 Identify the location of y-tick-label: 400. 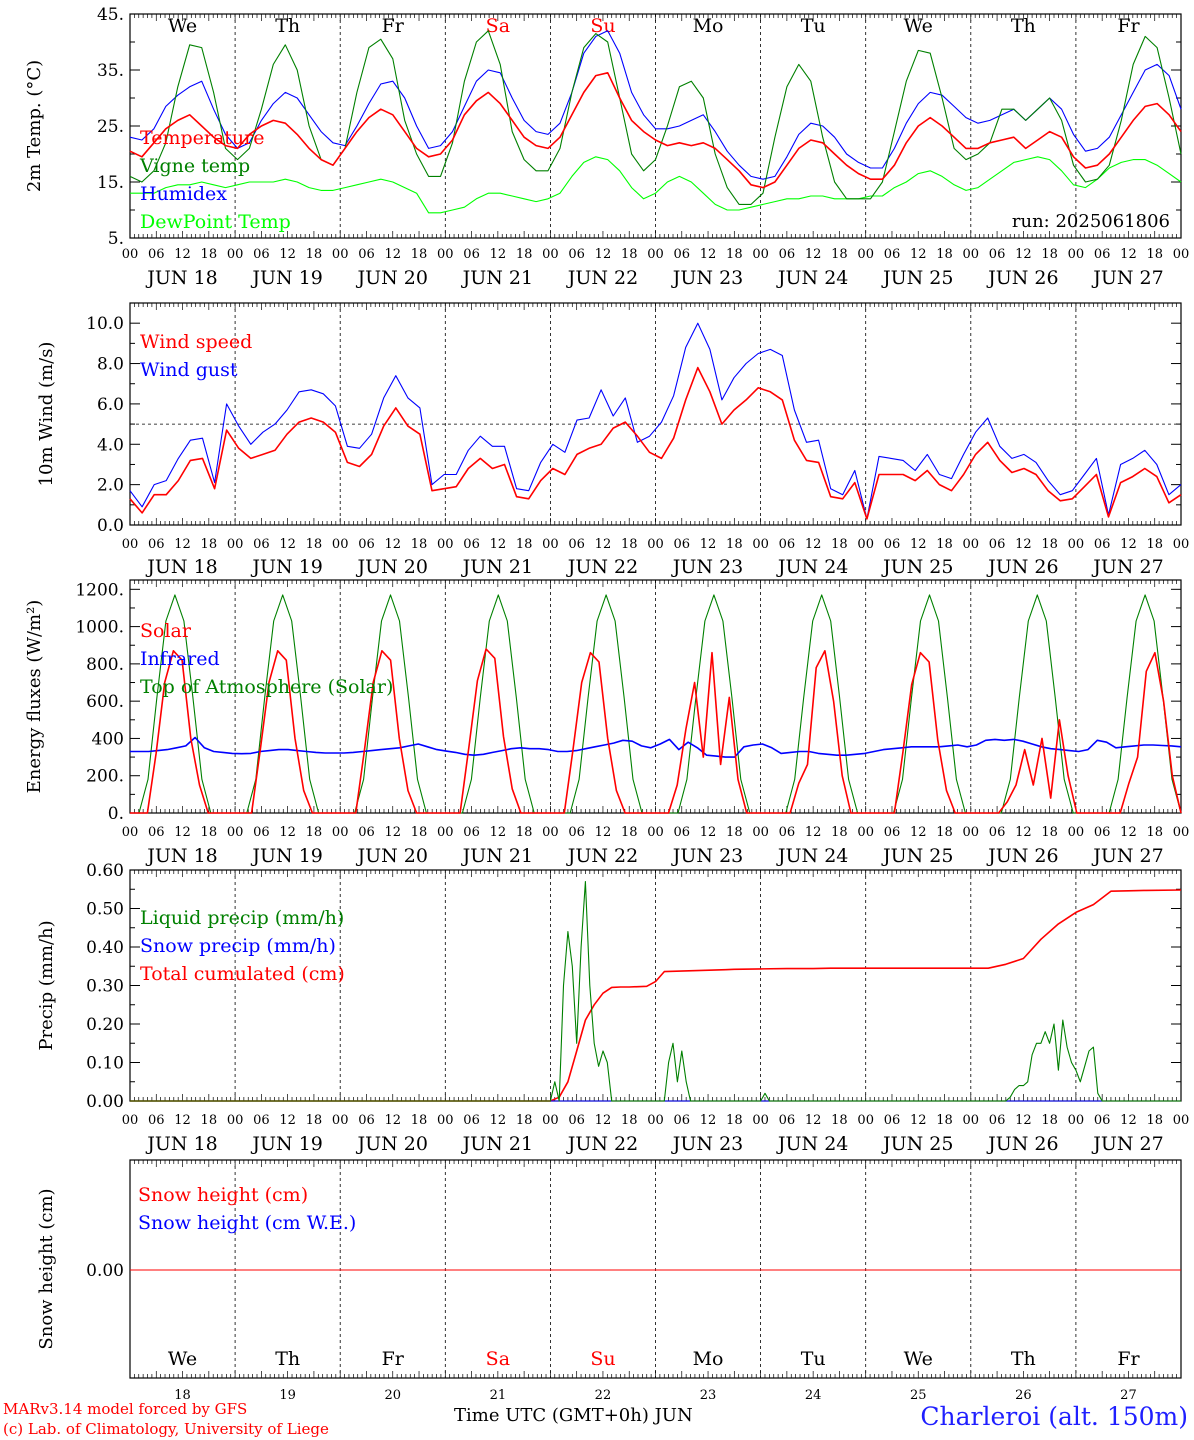
(108, 739).